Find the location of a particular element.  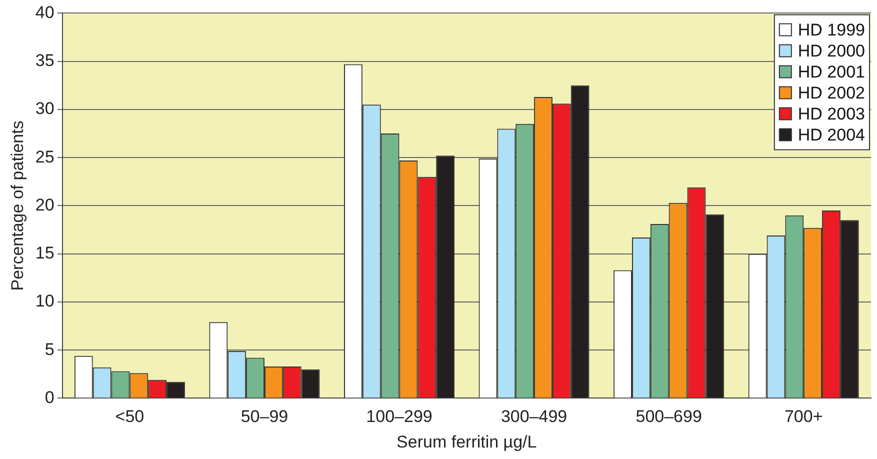

y-tick-label: 10 is located at coordinates (44, 301).